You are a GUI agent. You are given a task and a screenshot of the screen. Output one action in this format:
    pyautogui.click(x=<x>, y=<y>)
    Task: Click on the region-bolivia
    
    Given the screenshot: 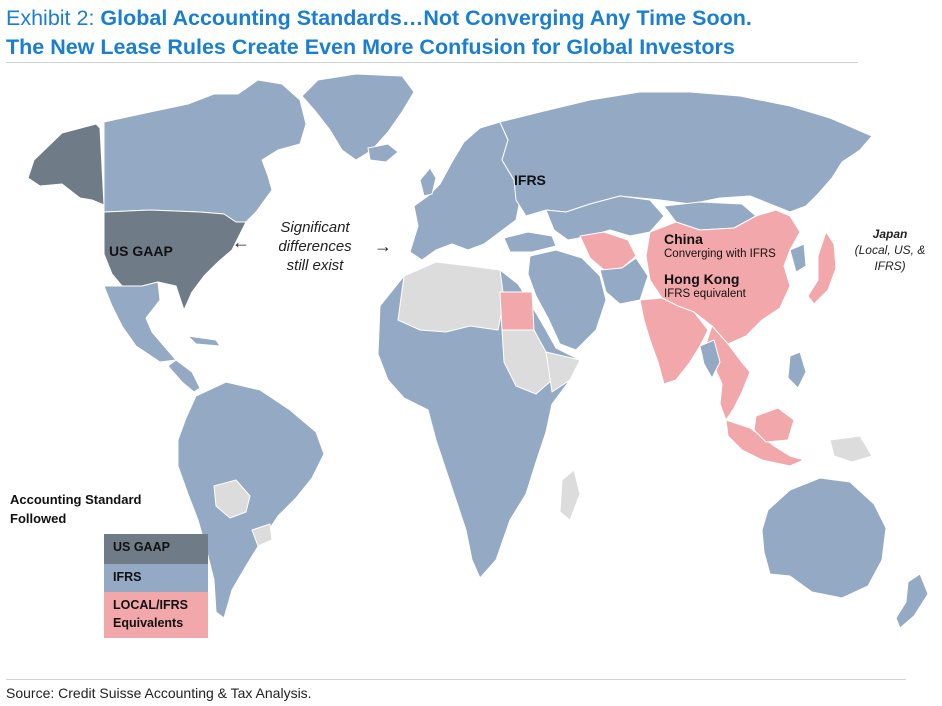 What is the action you would take?
    pyautogui.click(x=232, y=499)
    